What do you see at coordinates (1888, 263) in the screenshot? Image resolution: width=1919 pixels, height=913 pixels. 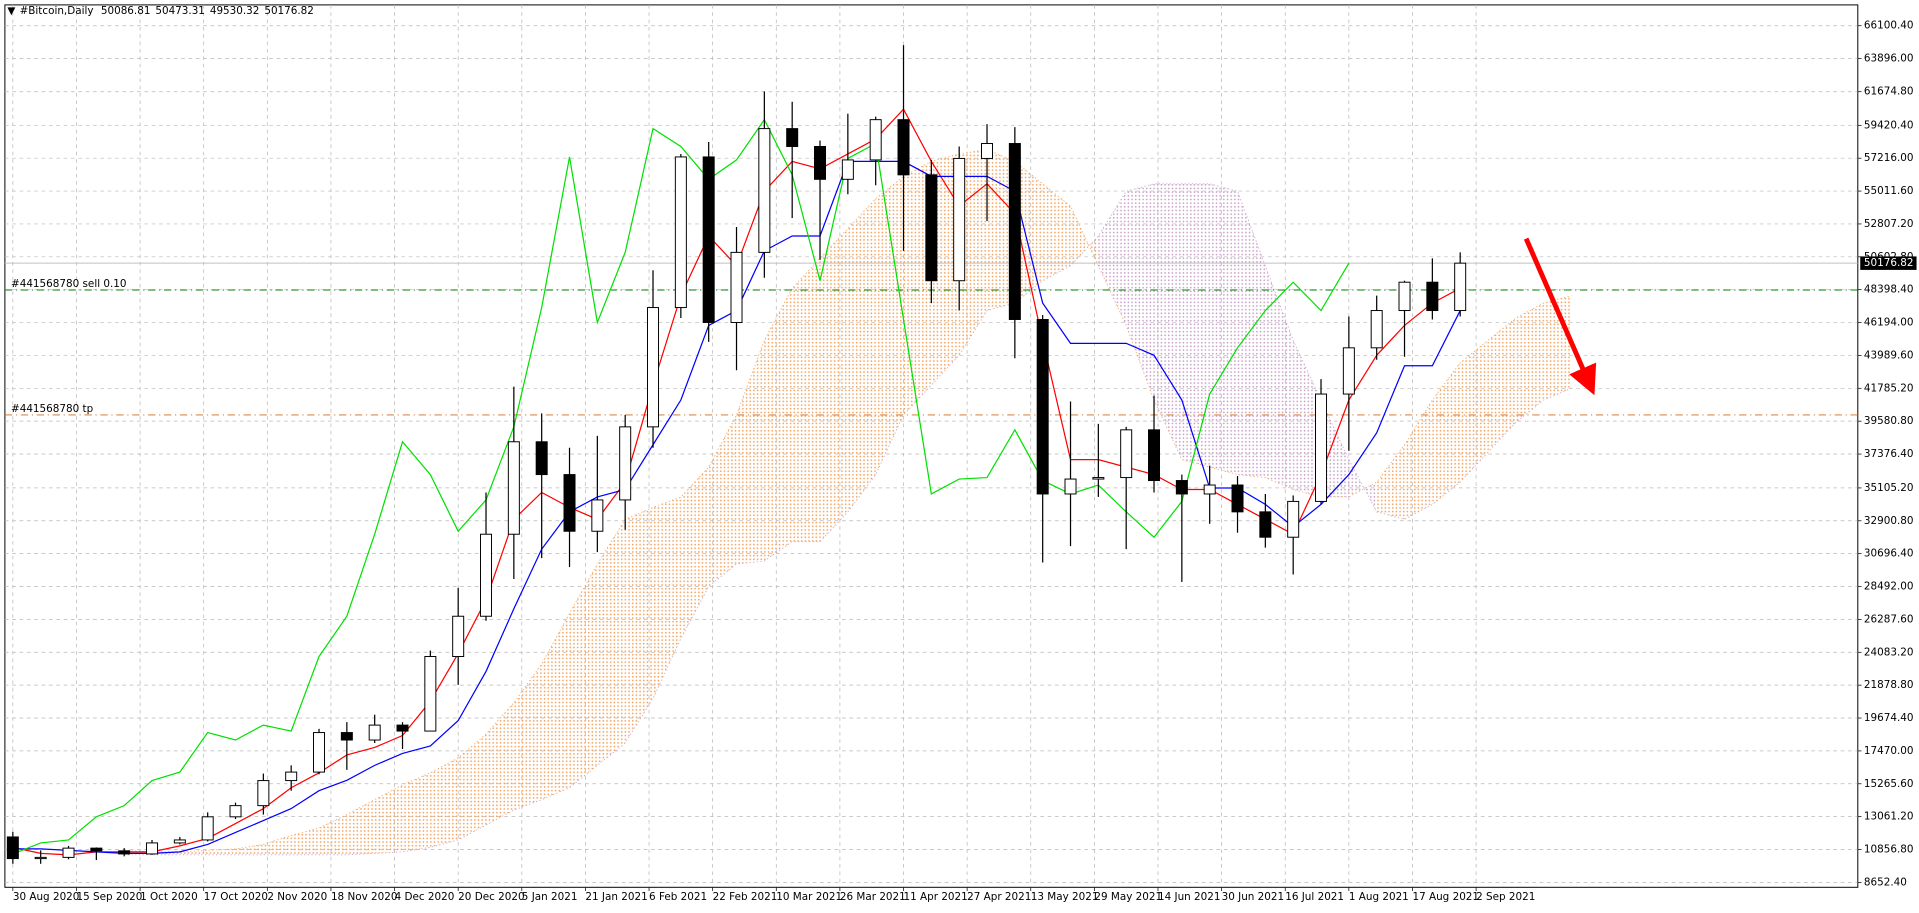 I see `last-price-box` at bounding box center [1888, 263].